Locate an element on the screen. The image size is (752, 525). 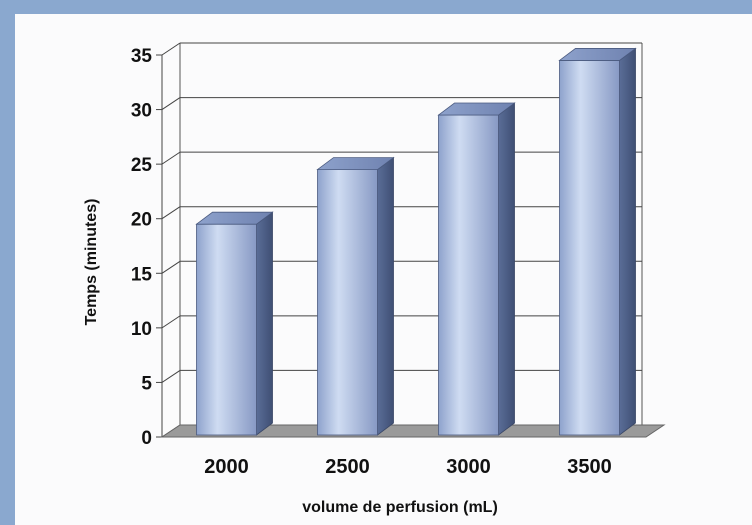
y-axis-ticks: 0 5 10 15 20 25 30 35 is located at coordinates (142, 247).